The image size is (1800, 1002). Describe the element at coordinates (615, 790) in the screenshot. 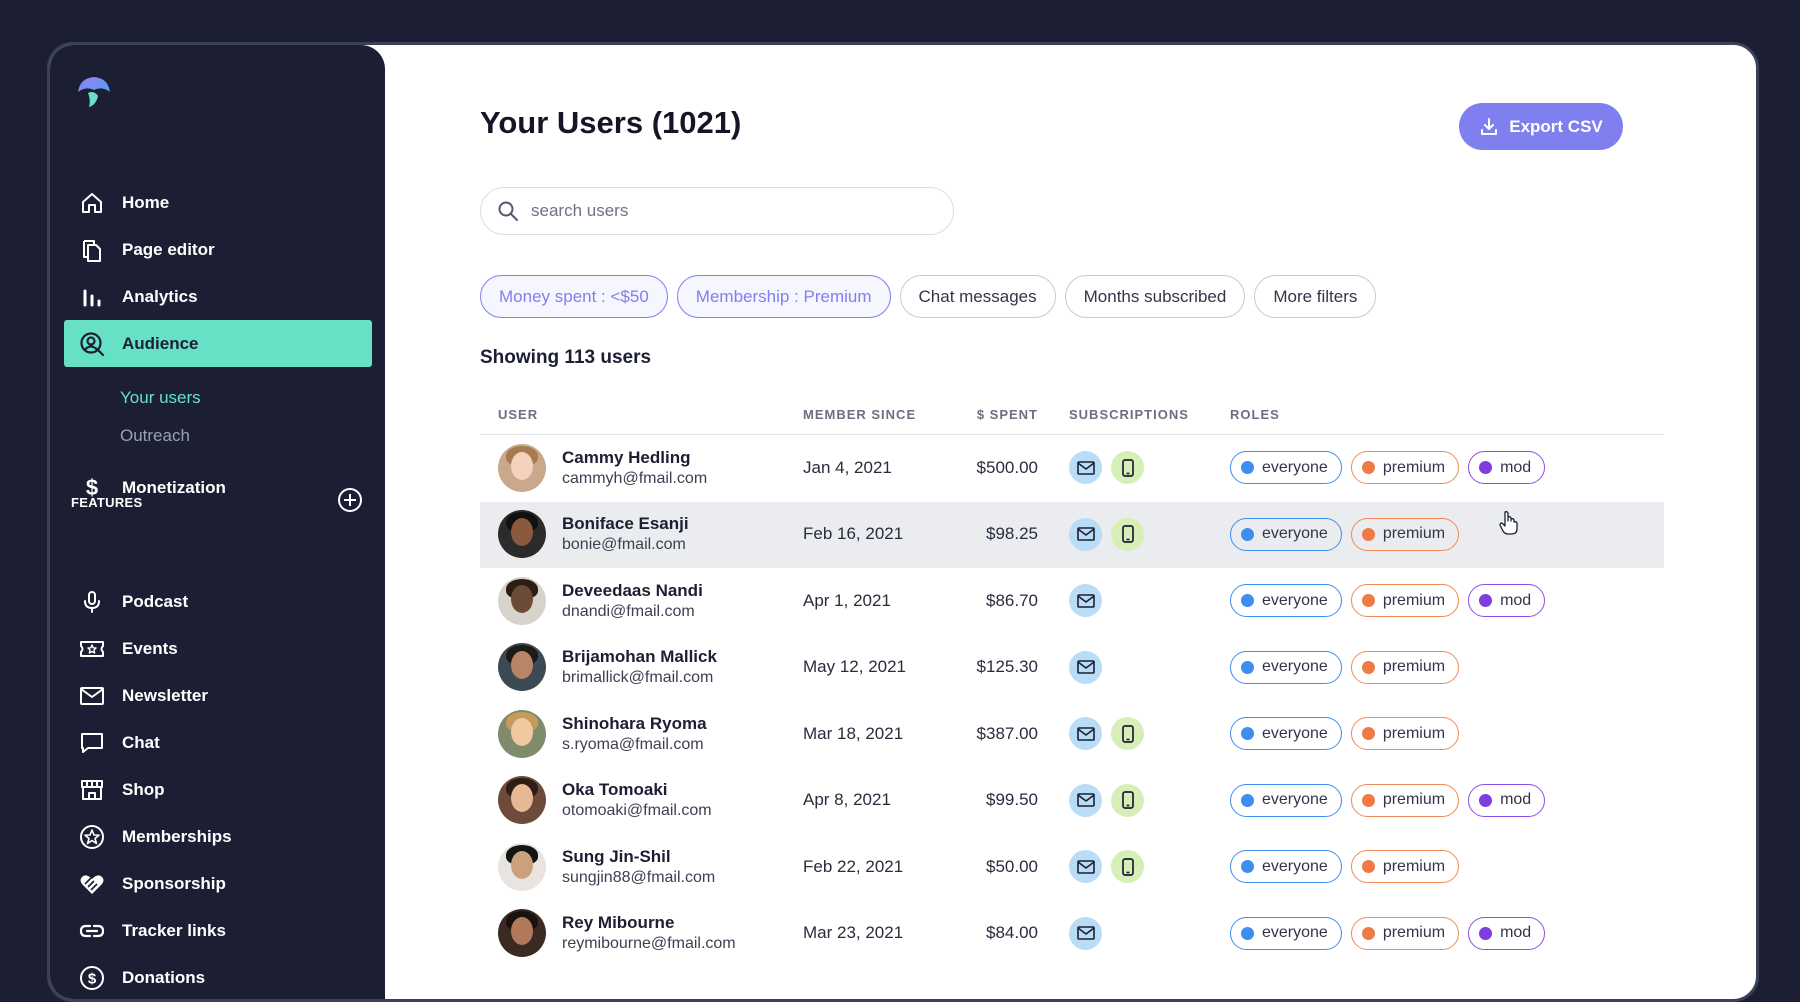

I see `user-name: Oka Tomoaki` at that location.